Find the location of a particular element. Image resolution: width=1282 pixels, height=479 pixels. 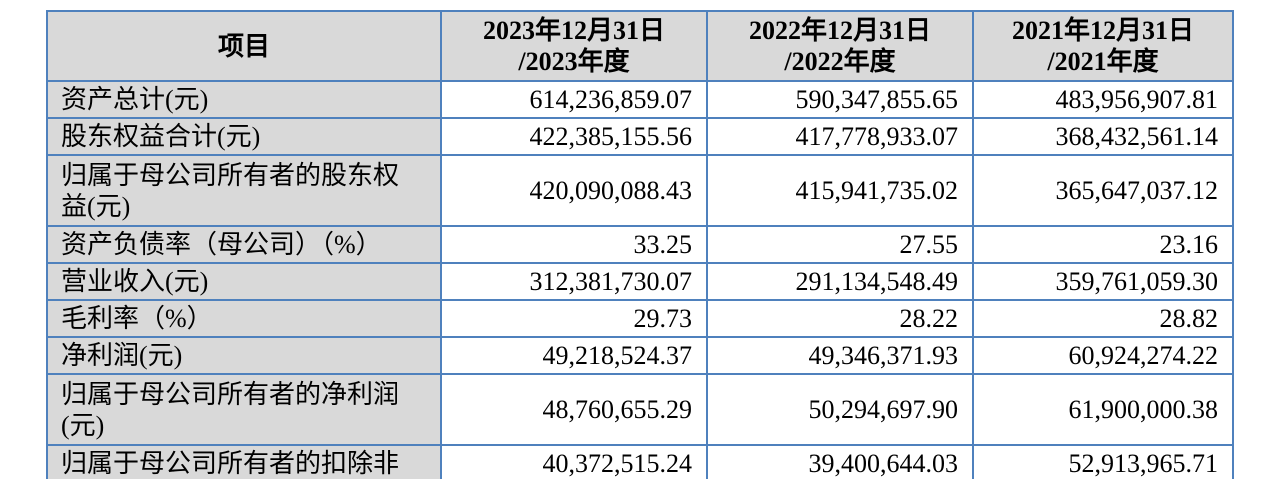

value-2021: 483,956,907.81 is located at coordinates (1103, 99).